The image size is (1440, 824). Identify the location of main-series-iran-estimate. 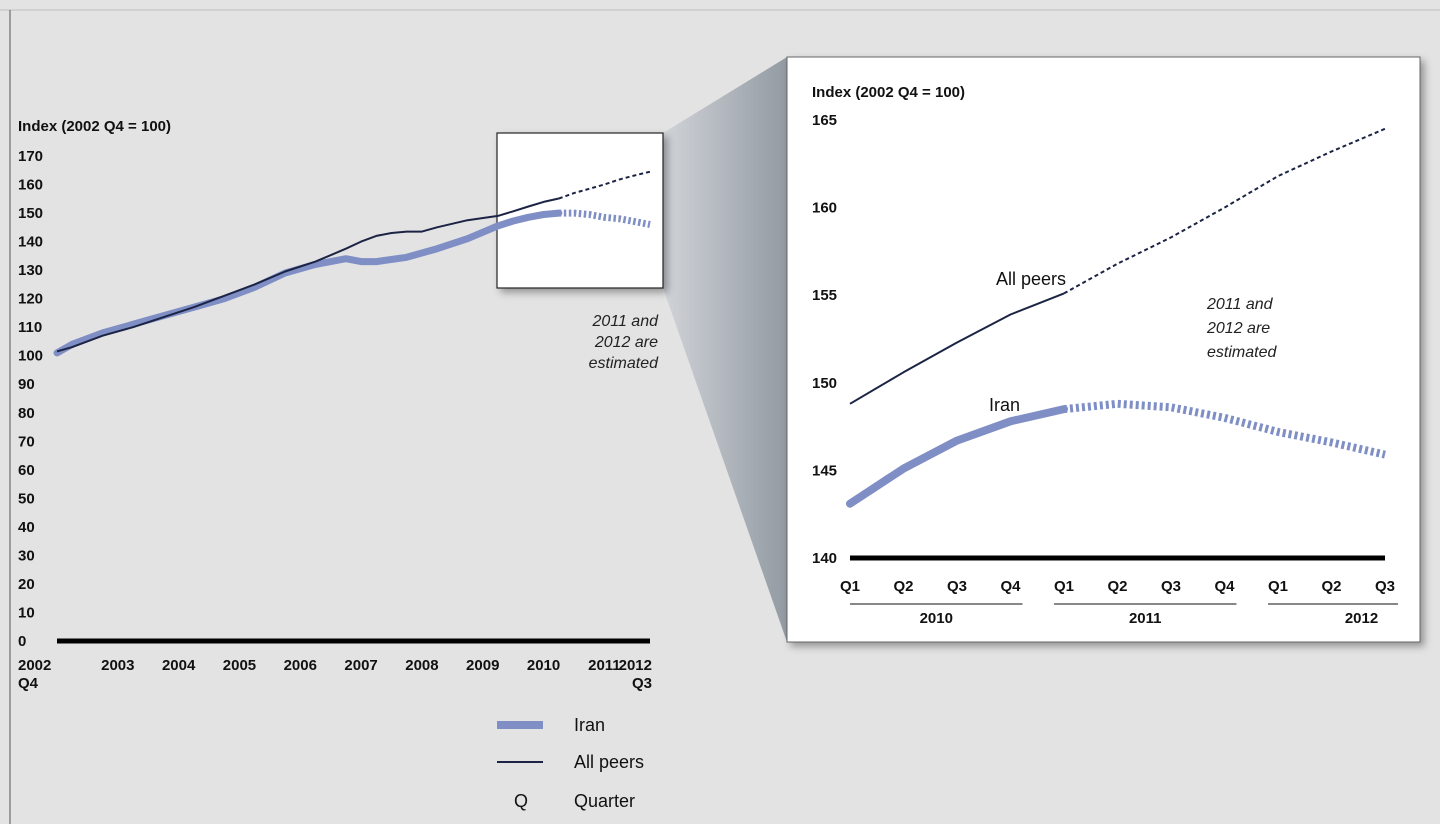
(604, 218).